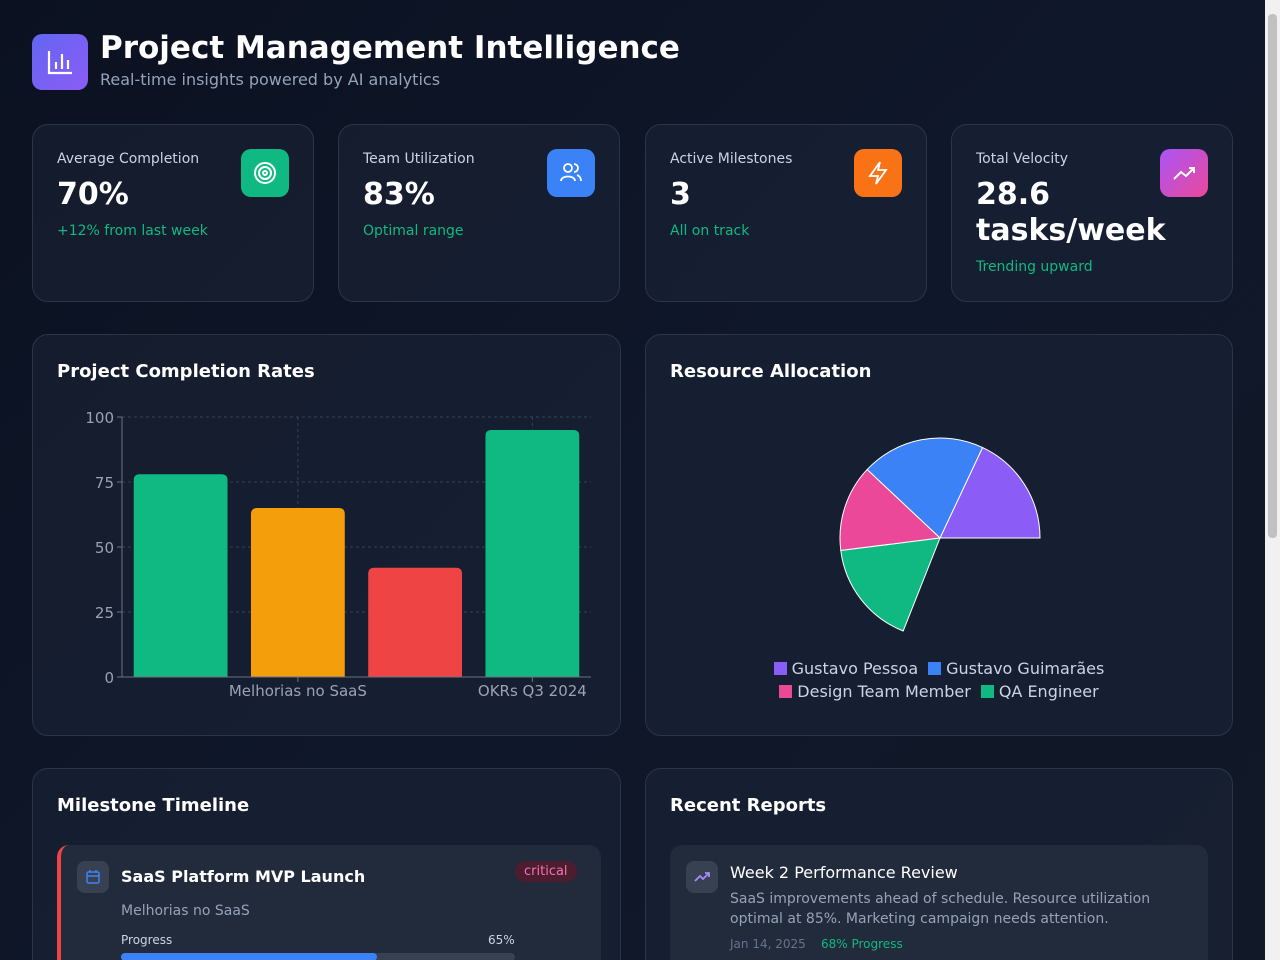 The height and width of the screenshot is (960, 1280). I want to click on milestone-icon, so click(93, 877).